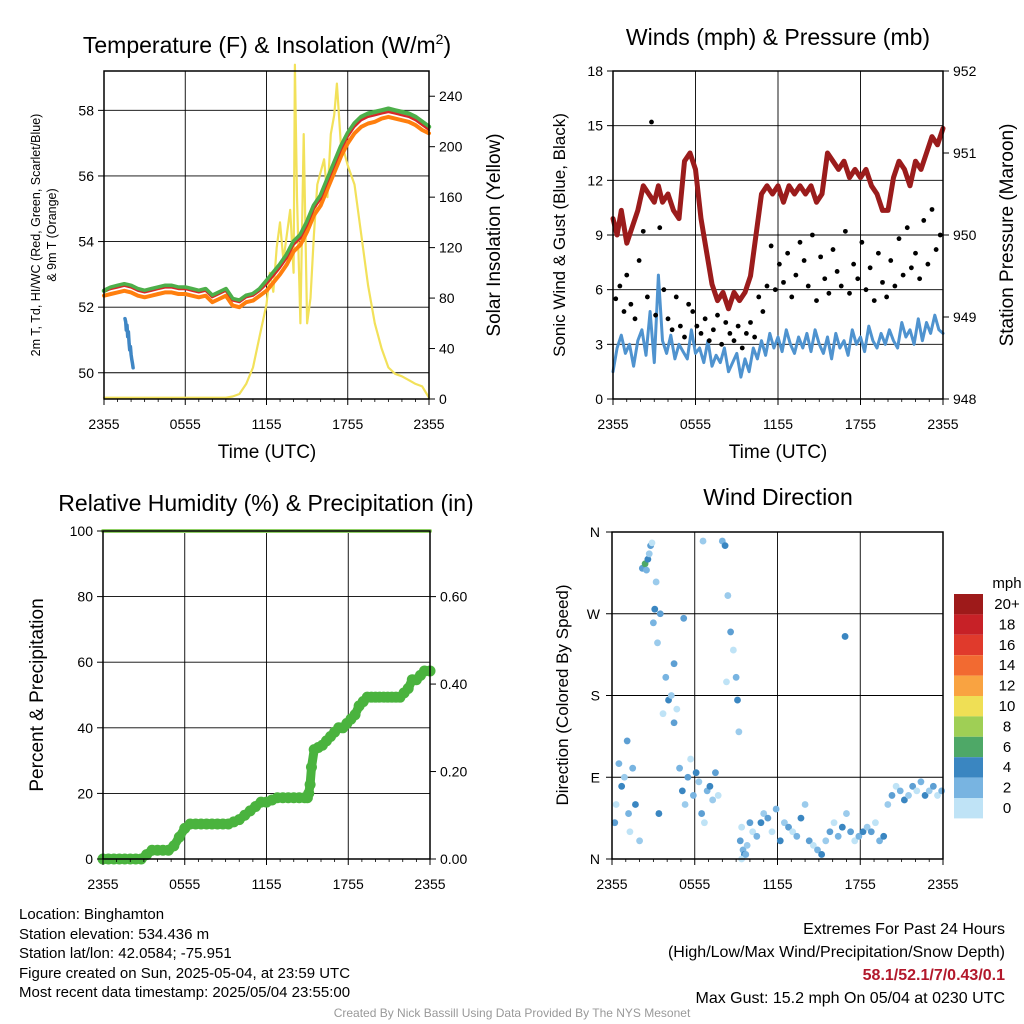  I want to click on legend-label: 20+, so click(1007, 604).